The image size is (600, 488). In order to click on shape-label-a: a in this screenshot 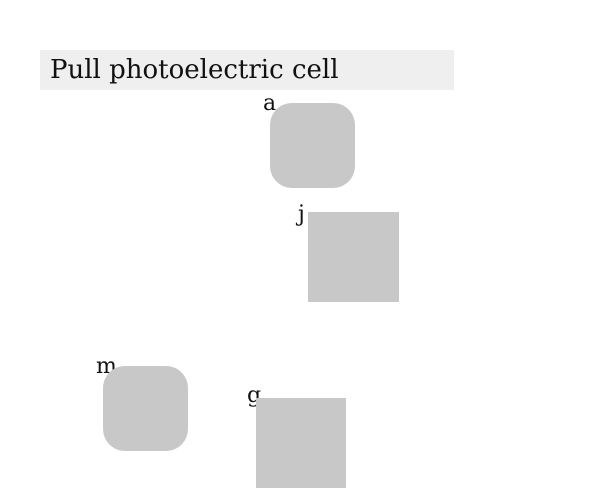, I will do `click(270, 103)`.